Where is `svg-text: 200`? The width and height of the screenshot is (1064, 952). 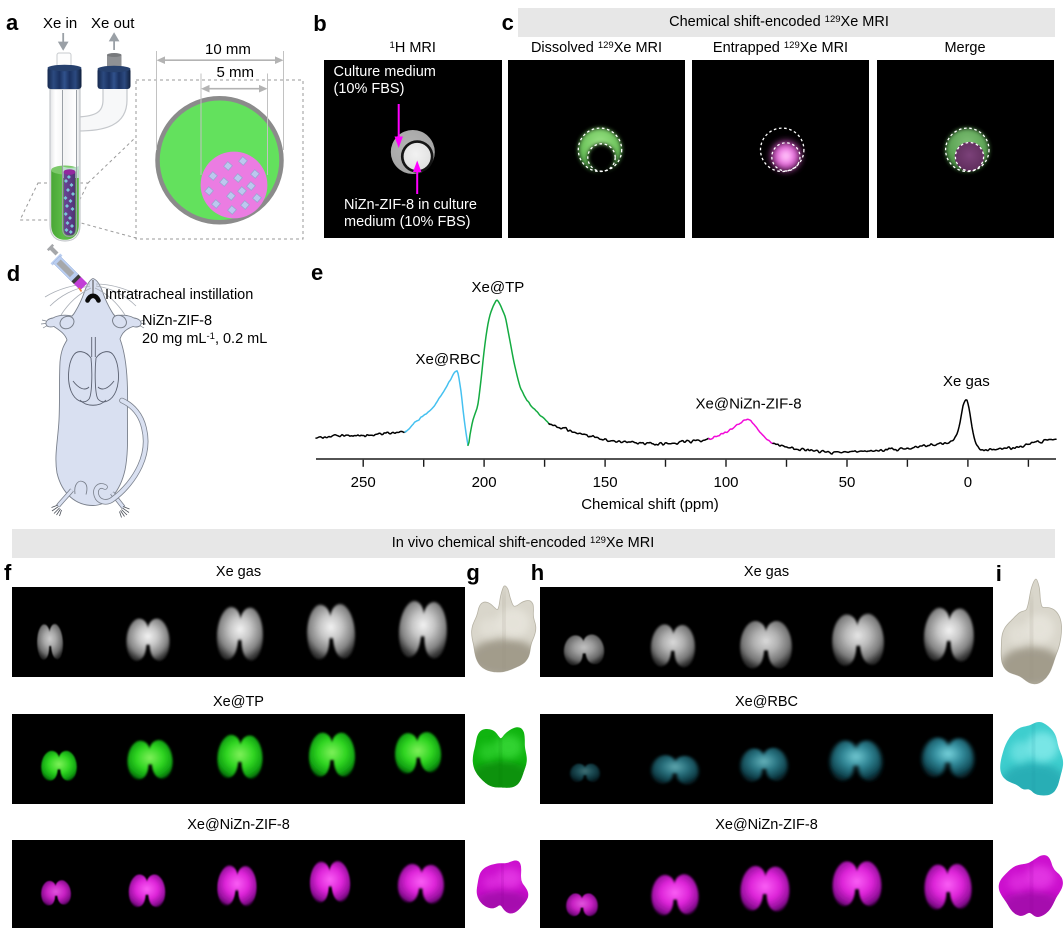 svg-text: 200 is located at coordinates (484, 482).